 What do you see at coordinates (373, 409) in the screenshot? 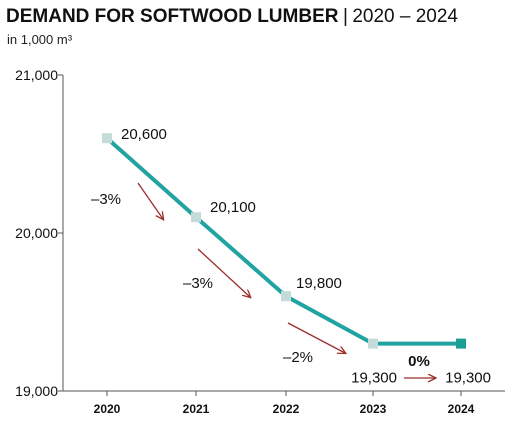
I see `x-tick-label: 2023` at bounding box center [373, 409].